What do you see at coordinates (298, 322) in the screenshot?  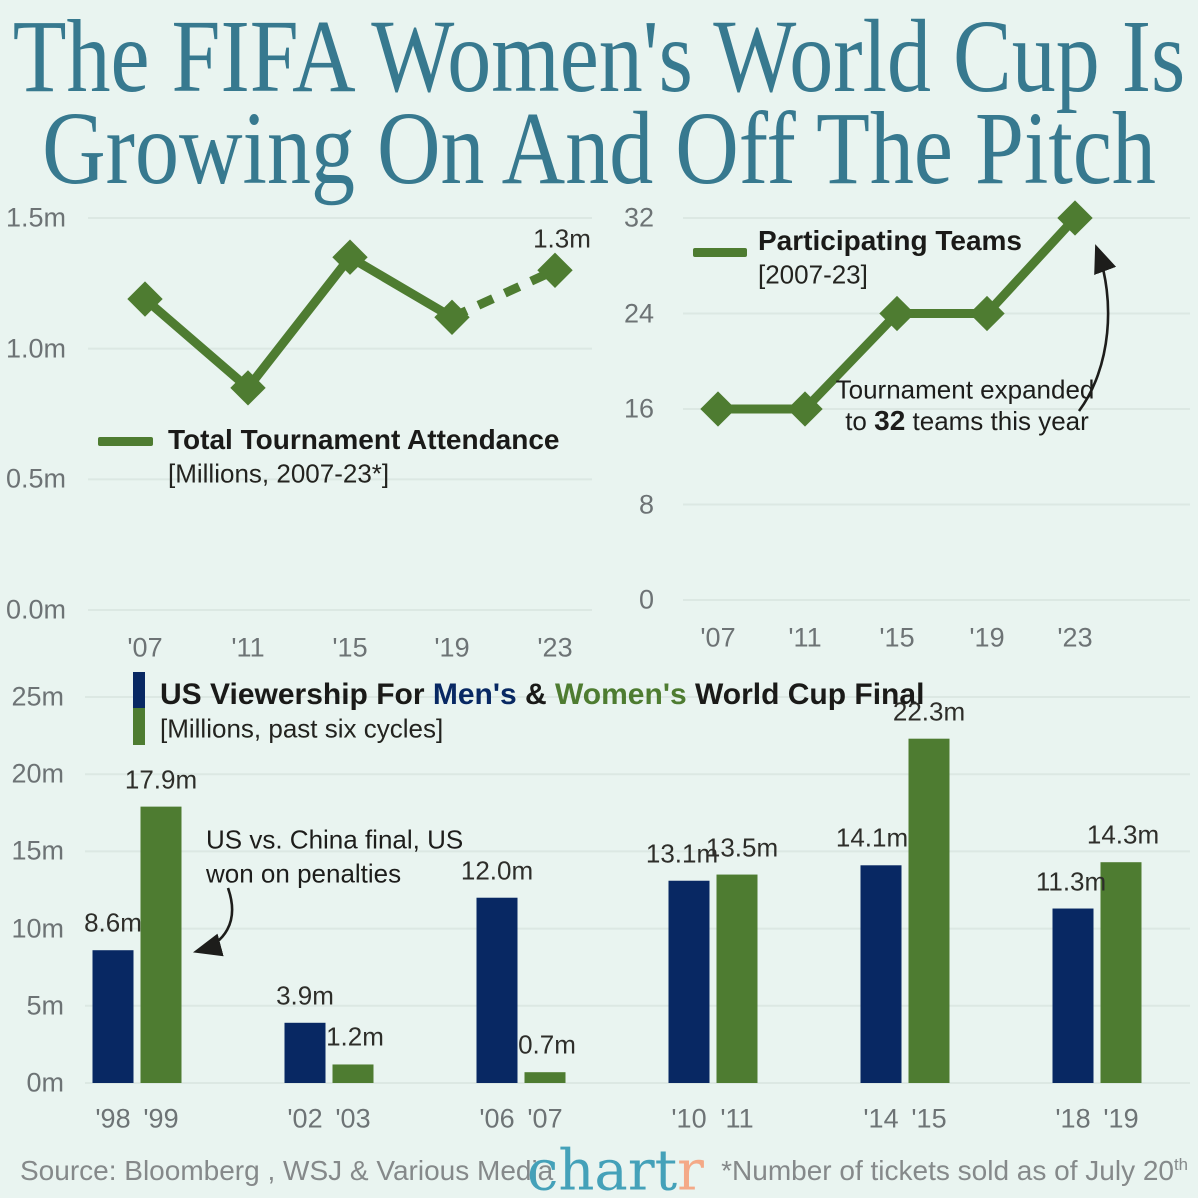 I see `attendance-line` at bounding box center [298, 322].